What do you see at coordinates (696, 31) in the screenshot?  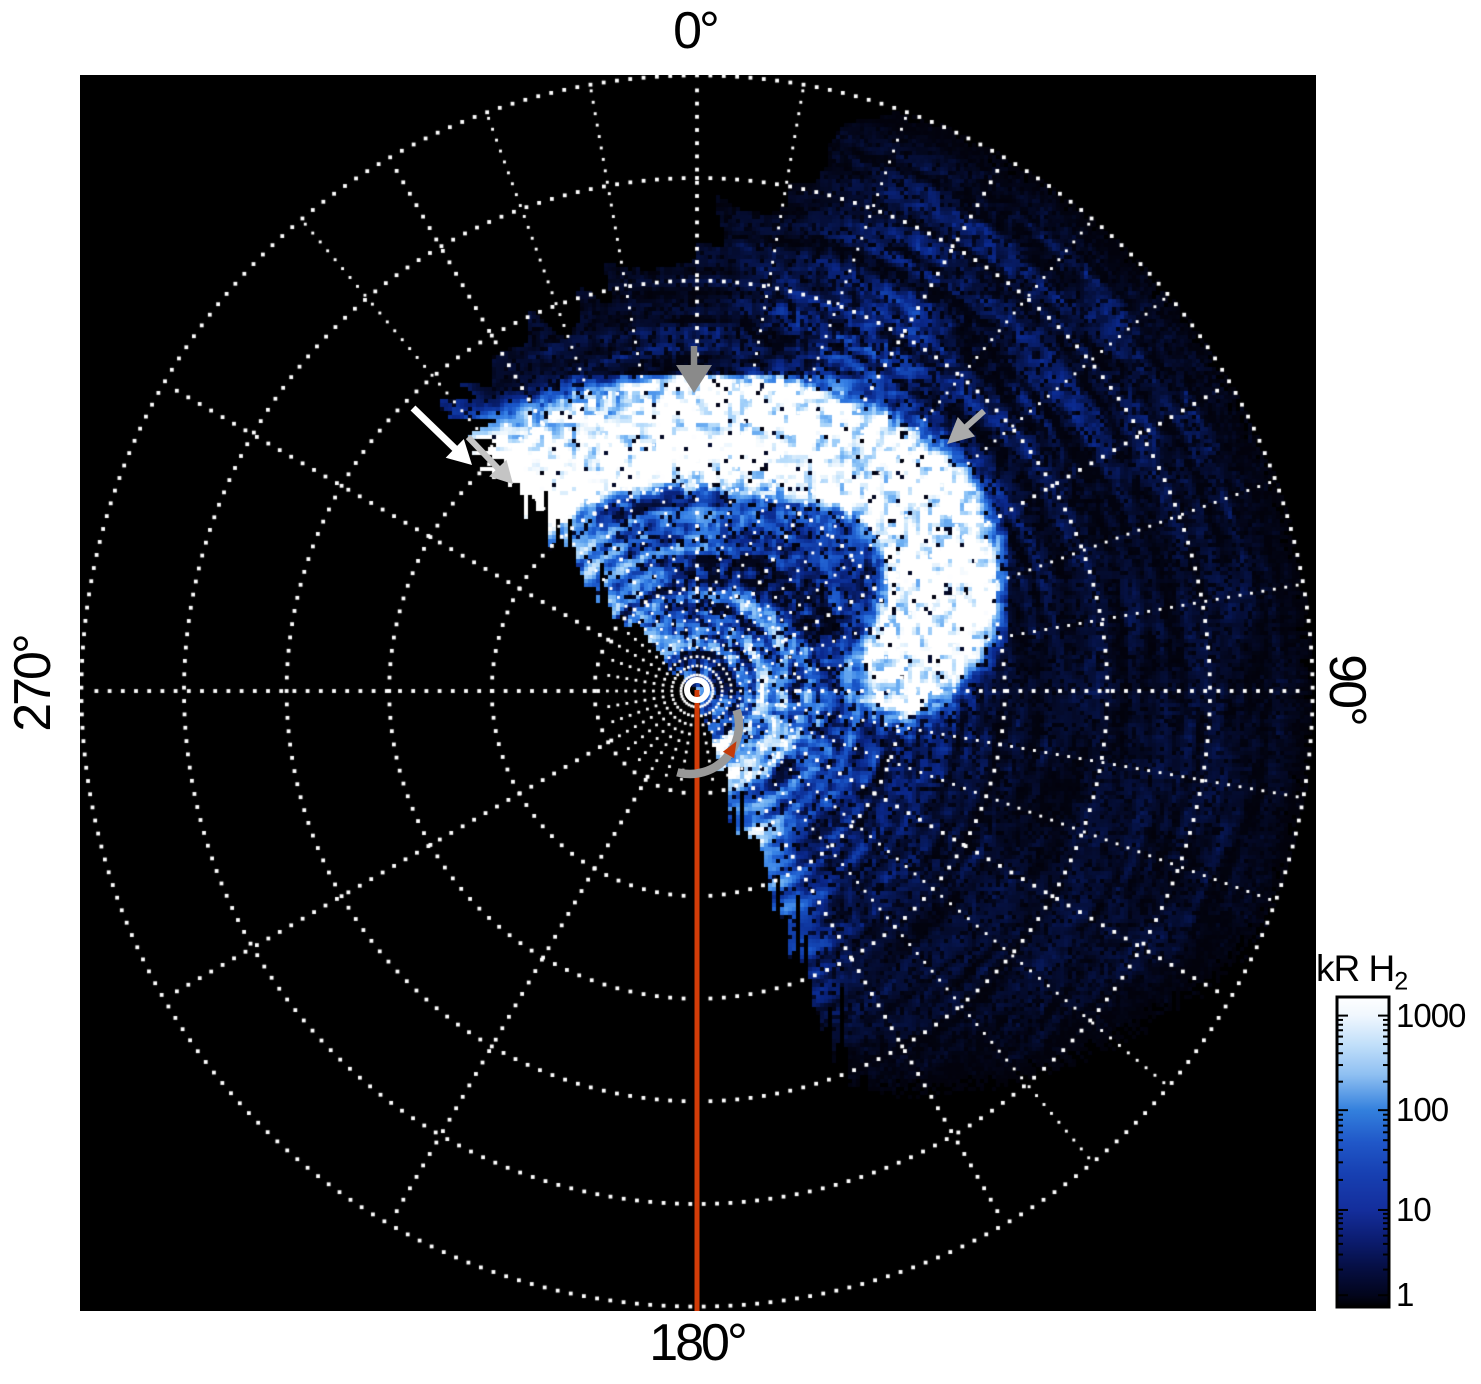 I see `angle-label-0: 0°` at bounding box center [696, 31].